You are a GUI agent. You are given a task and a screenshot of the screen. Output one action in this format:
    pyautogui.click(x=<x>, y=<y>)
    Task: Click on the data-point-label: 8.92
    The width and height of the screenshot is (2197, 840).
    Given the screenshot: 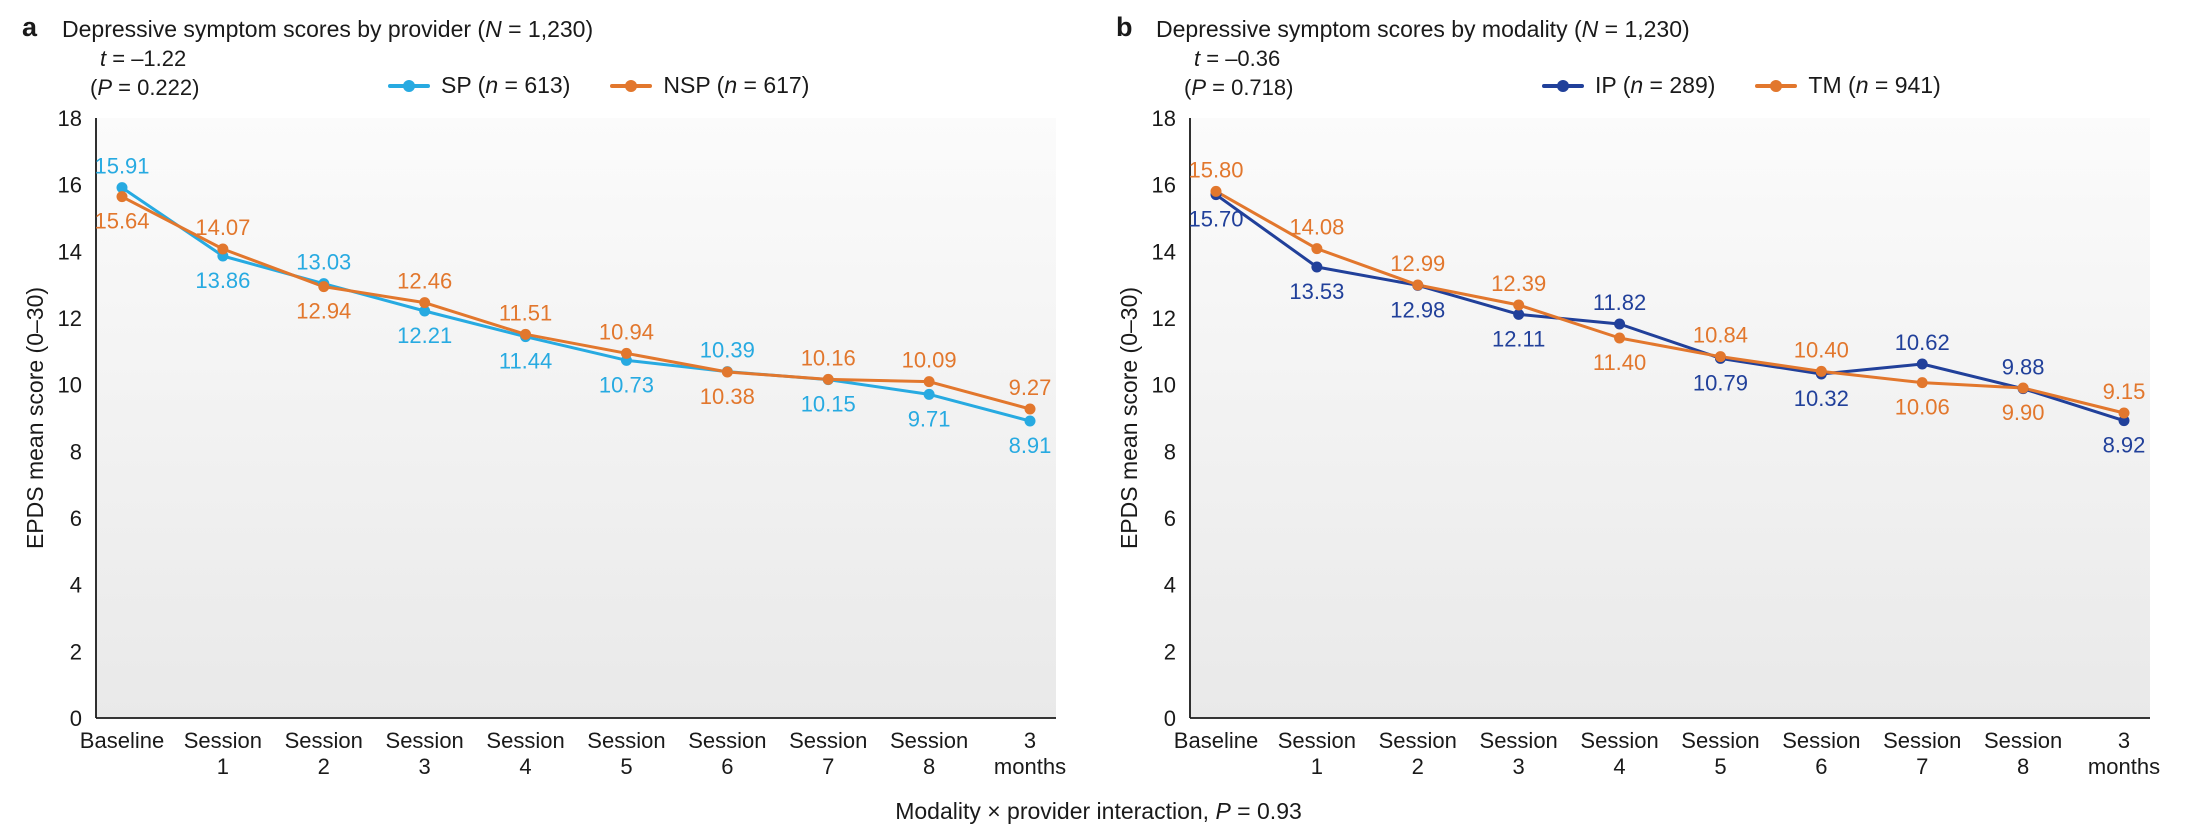 What is the action you would take?
    pyautogui.click(x=2124, y=445)
    